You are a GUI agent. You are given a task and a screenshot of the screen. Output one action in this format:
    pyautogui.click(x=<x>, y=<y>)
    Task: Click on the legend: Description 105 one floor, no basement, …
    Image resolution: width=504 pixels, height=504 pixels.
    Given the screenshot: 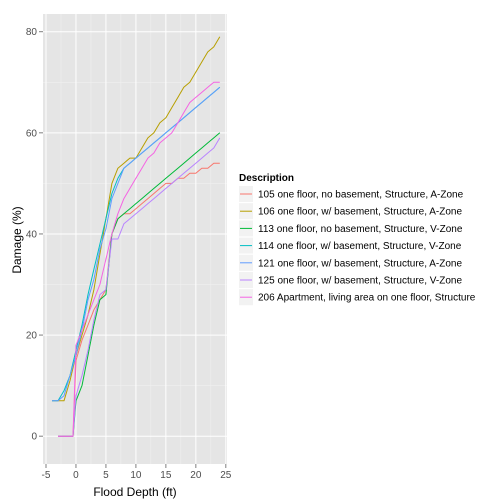 What is the action you would take?
    pyautogui.click(x=357, y=239)
    